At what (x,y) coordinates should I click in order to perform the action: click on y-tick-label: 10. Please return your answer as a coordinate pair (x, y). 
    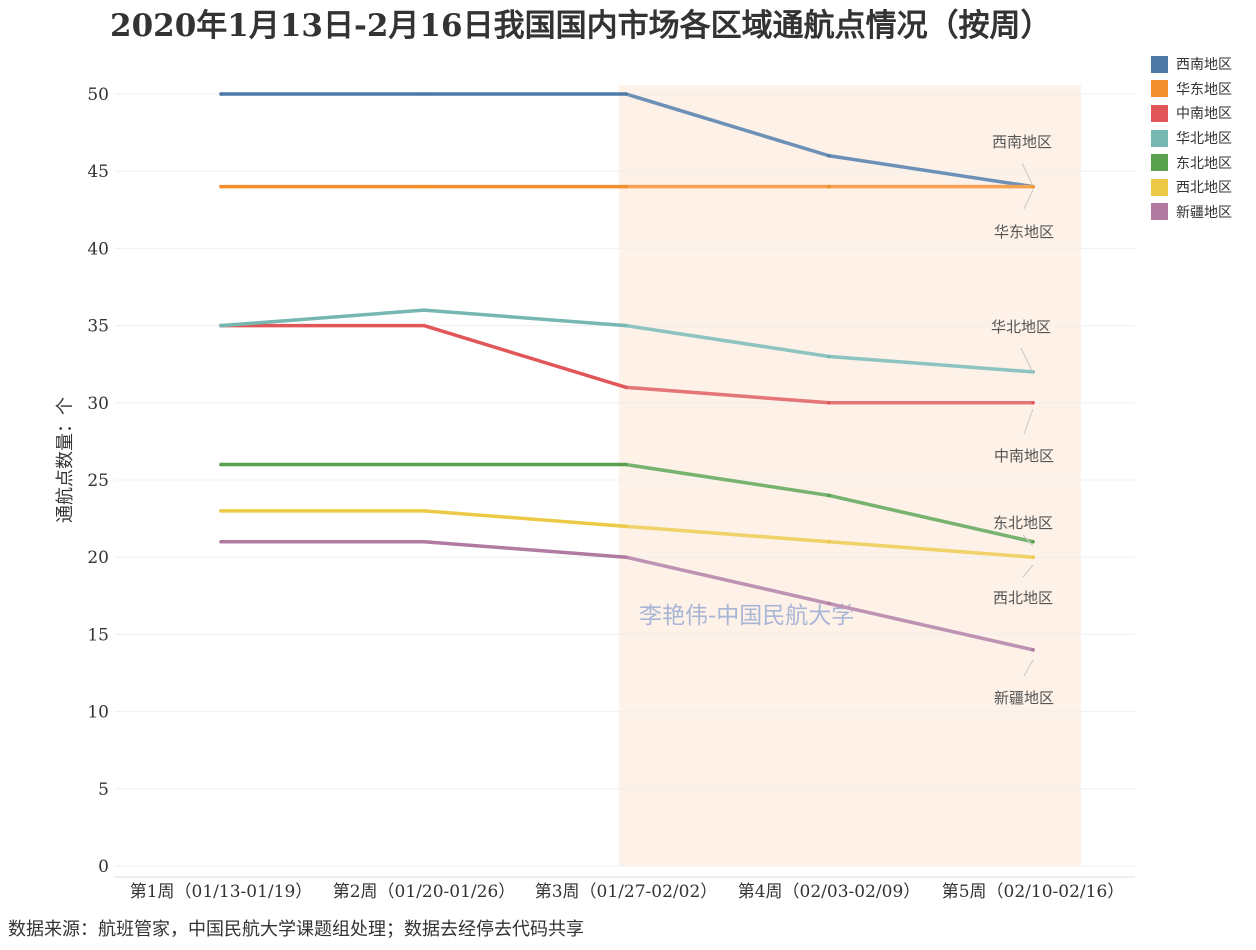
    Looking at the image, I should click on (98, 713).